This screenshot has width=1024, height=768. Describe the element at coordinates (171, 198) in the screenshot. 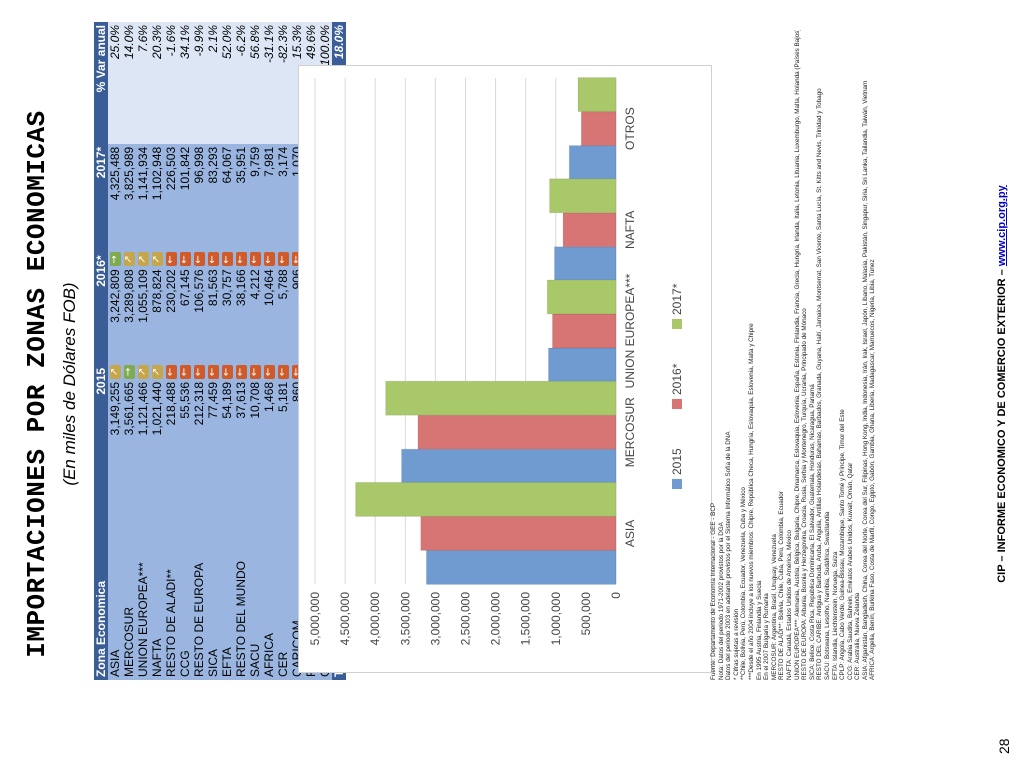

I see `value-2017: 226,503` at that location.